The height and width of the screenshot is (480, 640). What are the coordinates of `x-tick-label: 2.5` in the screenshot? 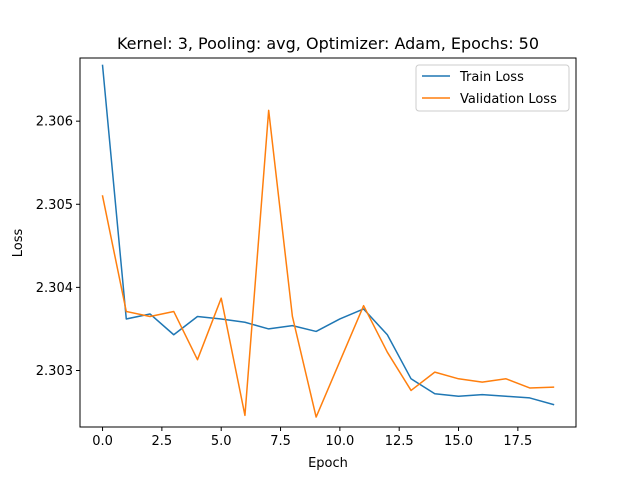 It's located at (162, 441).